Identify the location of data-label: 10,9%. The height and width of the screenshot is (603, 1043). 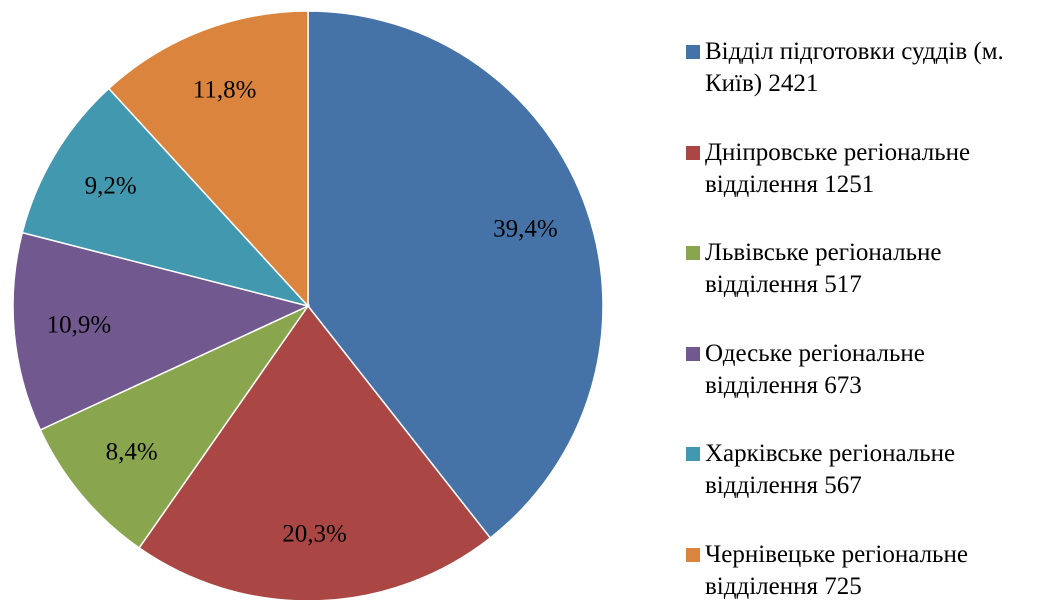
(79, 325).